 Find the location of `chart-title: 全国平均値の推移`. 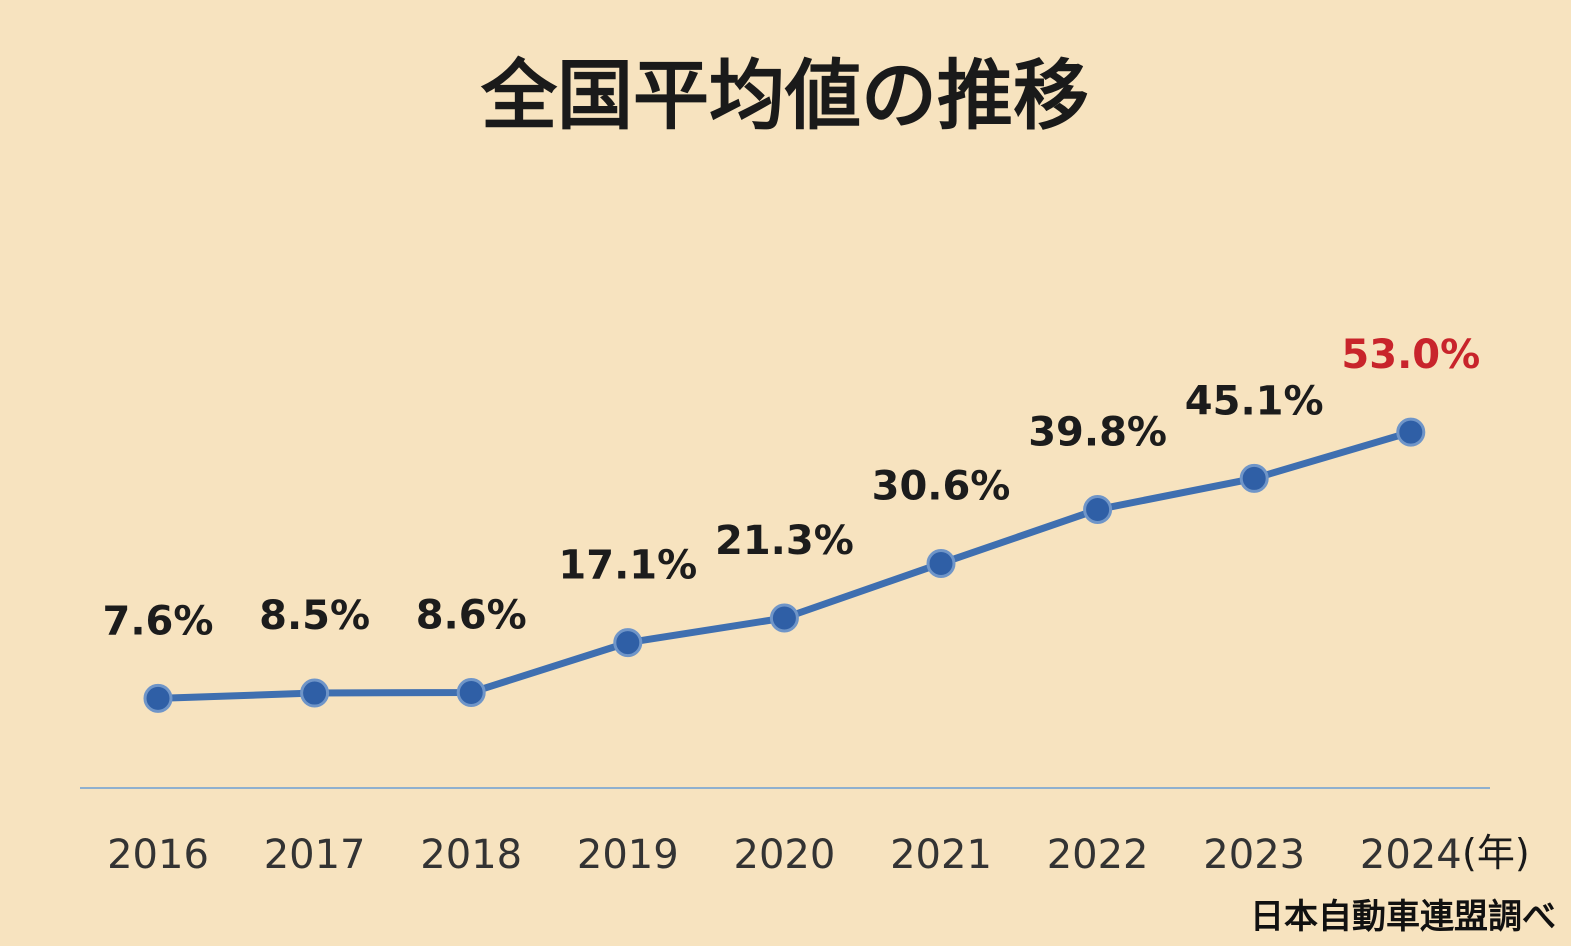

chart-title: 全国平均値の推移 is located at coordinates (784, 95).